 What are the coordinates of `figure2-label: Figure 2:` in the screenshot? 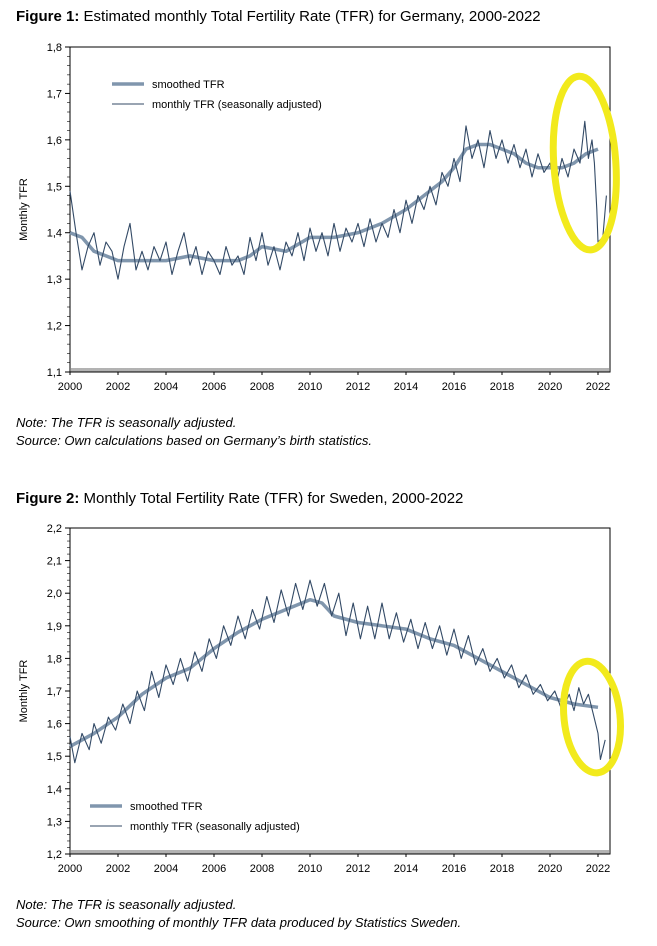 It's located at (48, 498).